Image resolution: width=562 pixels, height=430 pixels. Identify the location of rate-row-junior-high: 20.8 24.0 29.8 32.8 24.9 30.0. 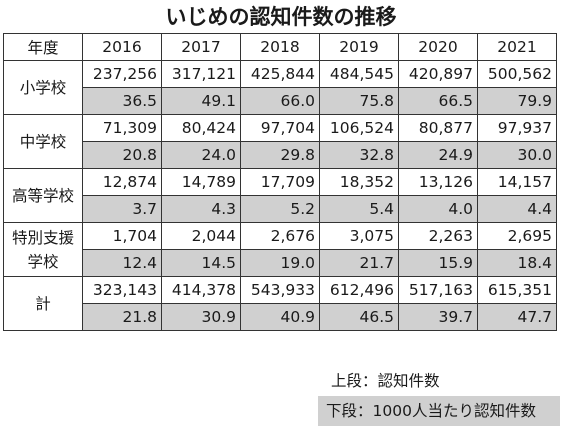
(280, 155).